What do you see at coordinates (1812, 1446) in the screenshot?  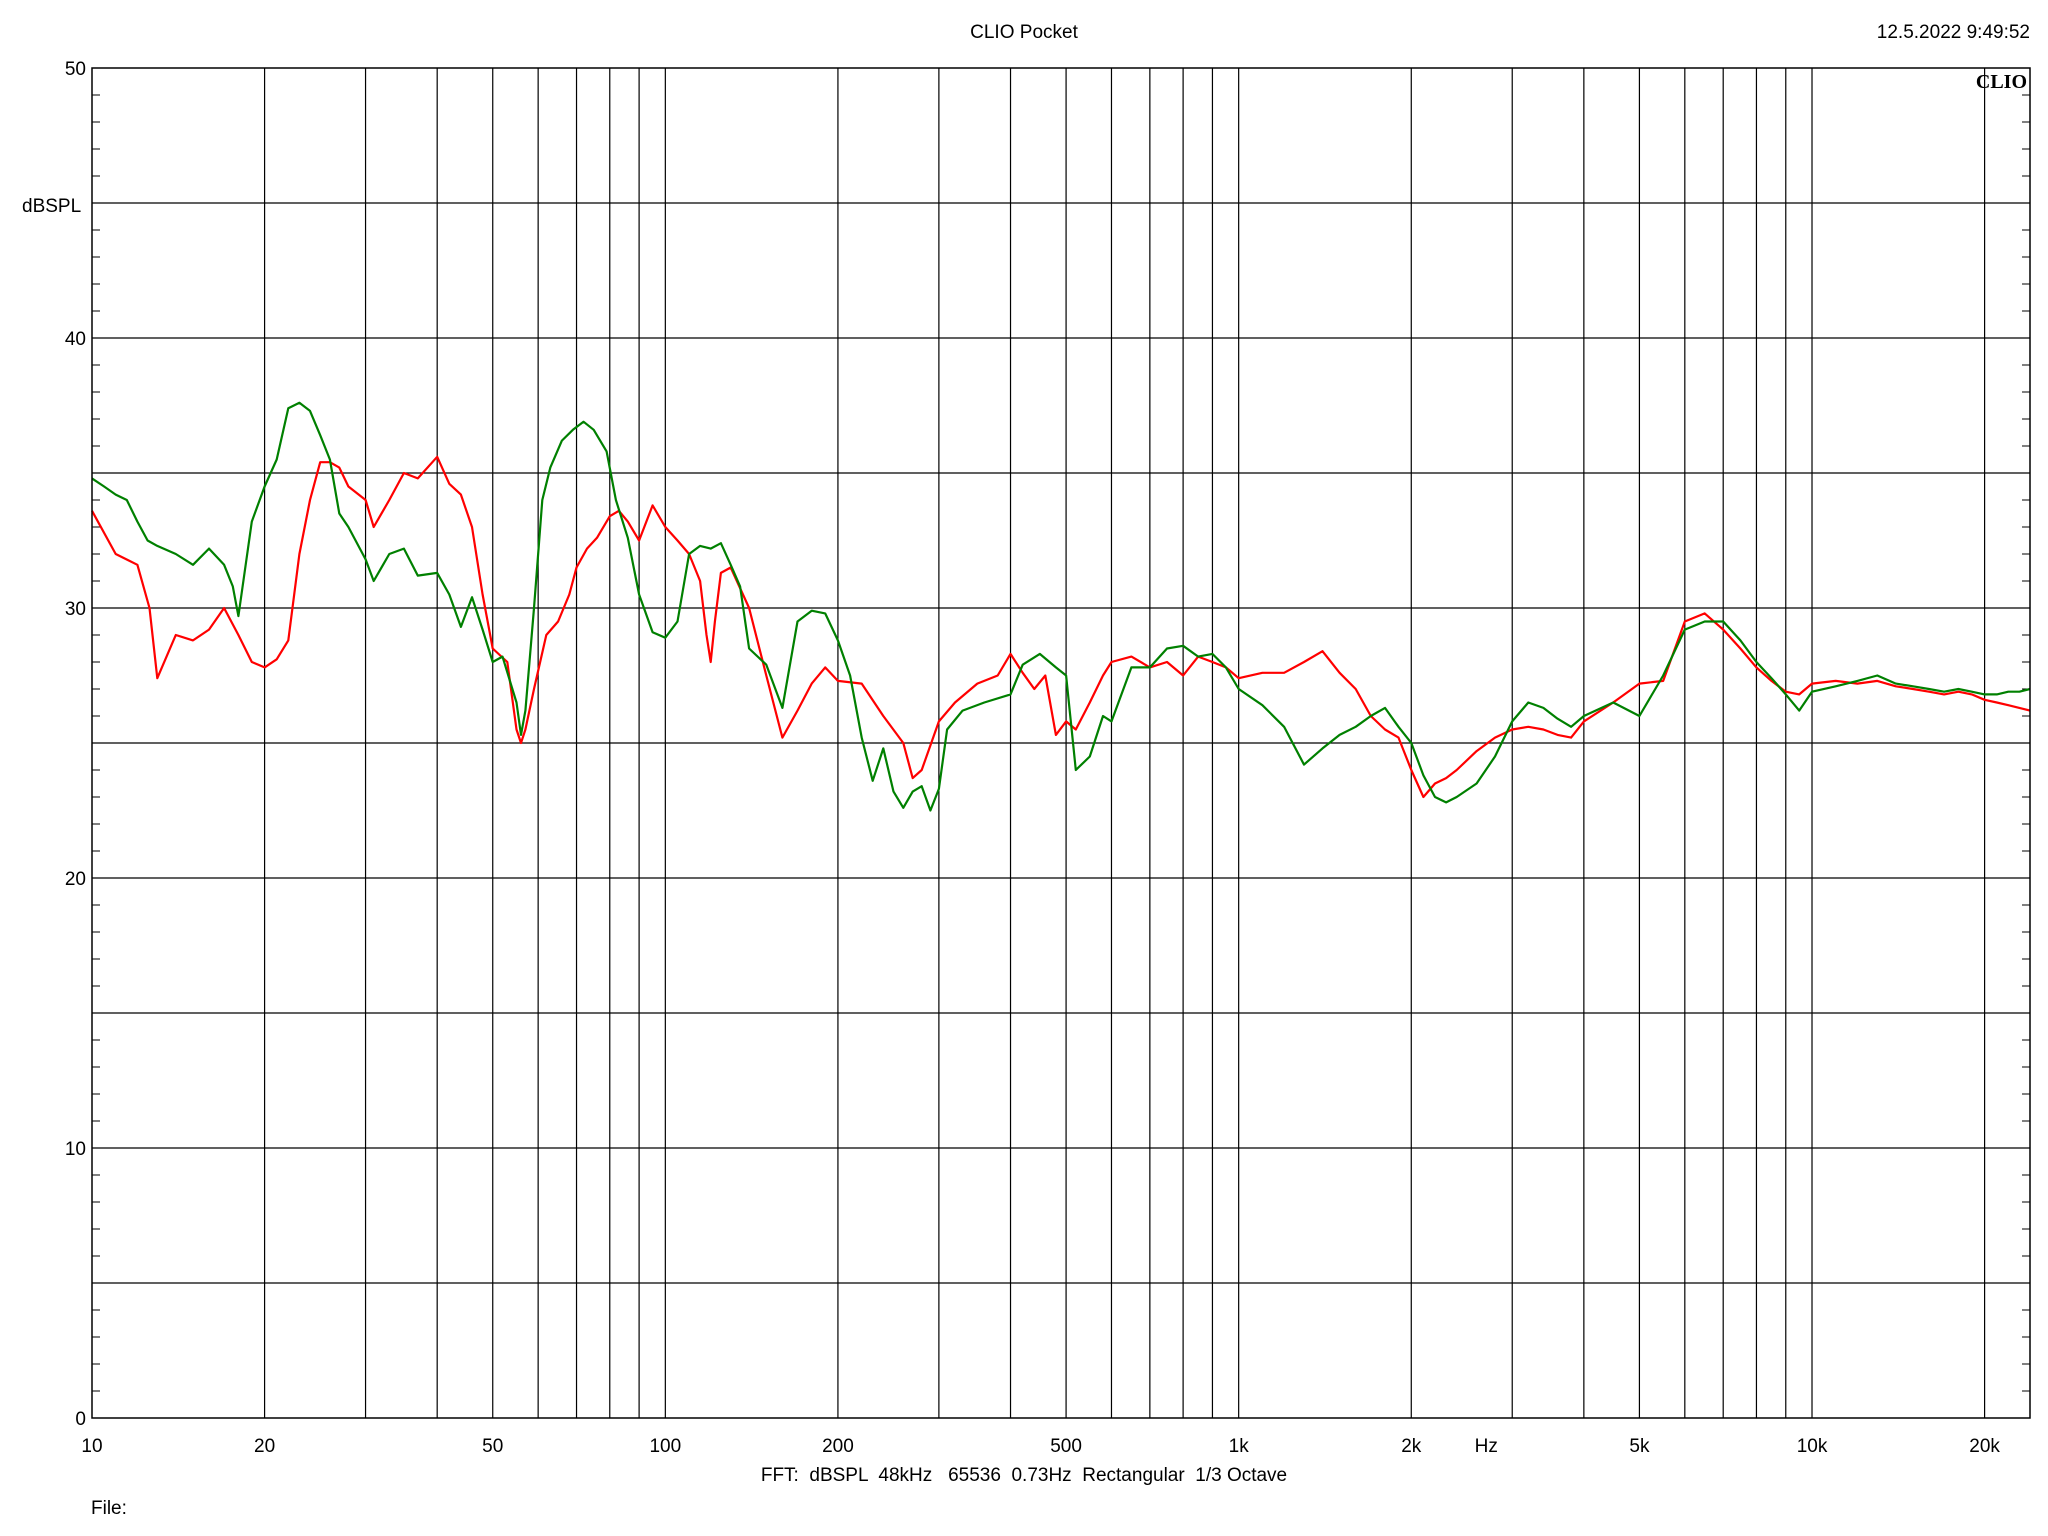 I see `x-tick-label: 10k` at bounding box center [1812, 1446].